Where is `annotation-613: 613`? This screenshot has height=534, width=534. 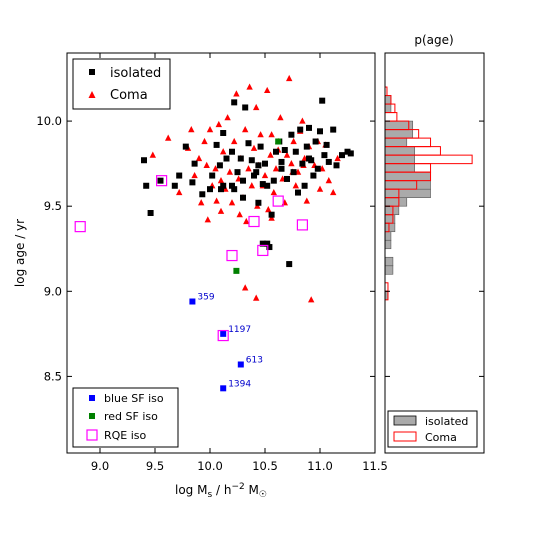 annotation-613: 613 is located at coordinates (254, 360).